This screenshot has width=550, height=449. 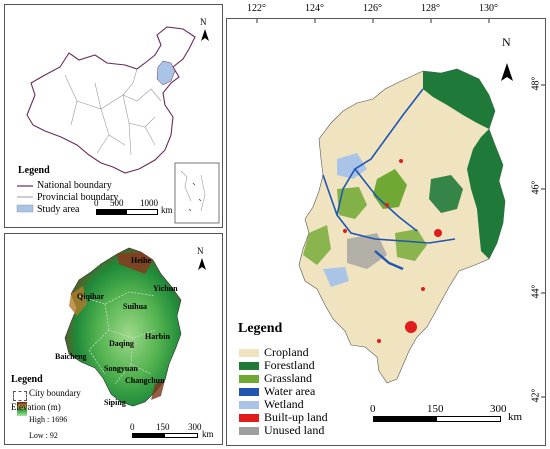 I want to click on study-area-highlight, so click(x=166, y=73).